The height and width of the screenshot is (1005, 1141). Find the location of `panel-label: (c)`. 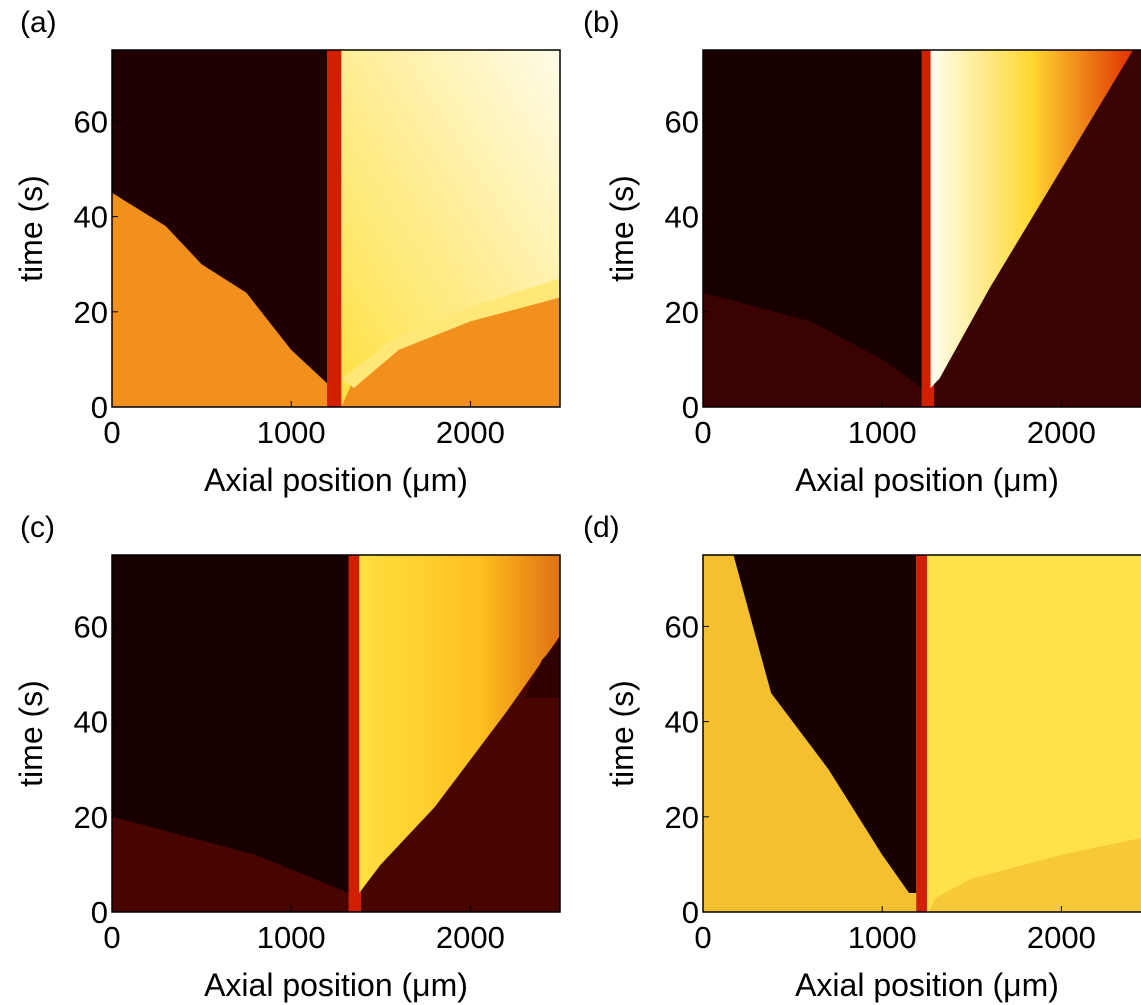

panel-label: (c) is located at coordinates (37, 527).